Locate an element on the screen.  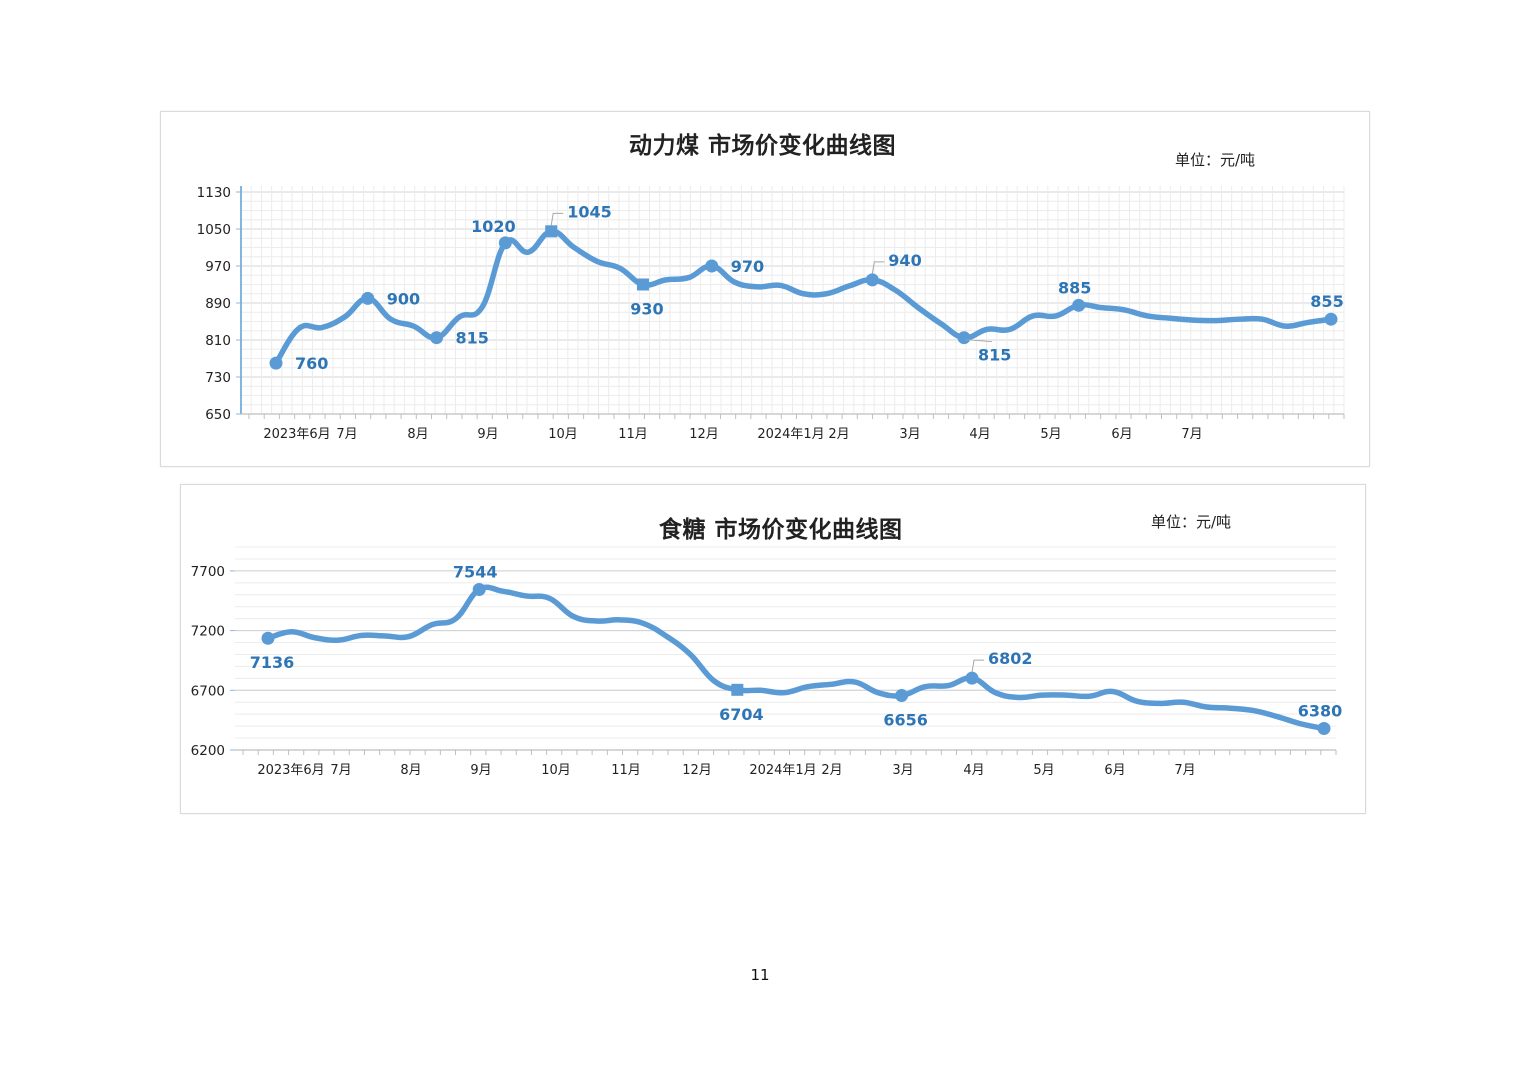
data-label: 970 is located at coordinates (747, 266).